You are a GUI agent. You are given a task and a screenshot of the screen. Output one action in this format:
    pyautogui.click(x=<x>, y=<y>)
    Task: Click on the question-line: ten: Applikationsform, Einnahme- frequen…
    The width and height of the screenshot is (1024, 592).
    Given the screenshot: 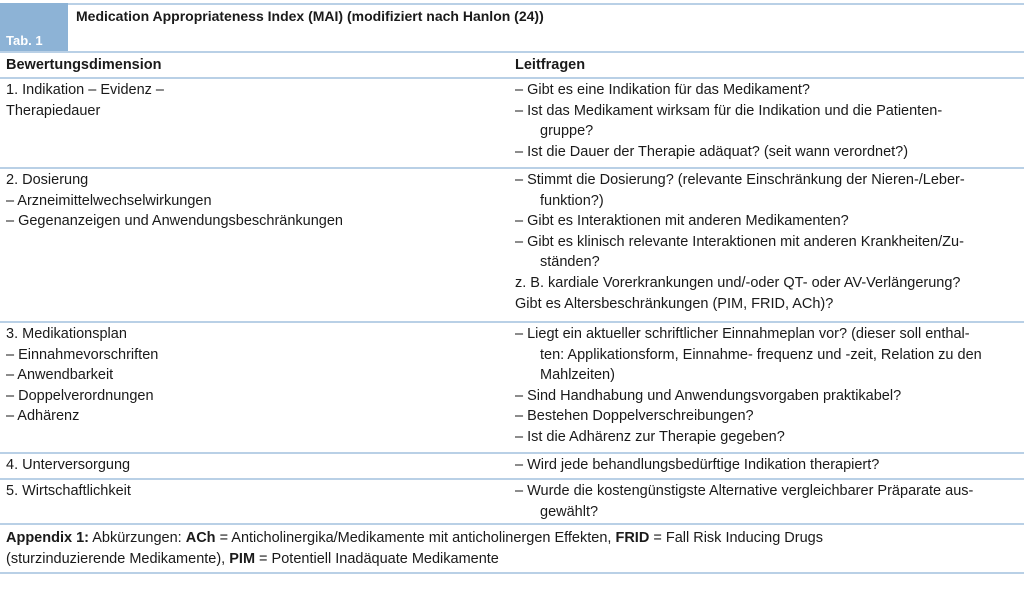 What is the action you would take?
    pyautogui.click(x=761, y=354)
    